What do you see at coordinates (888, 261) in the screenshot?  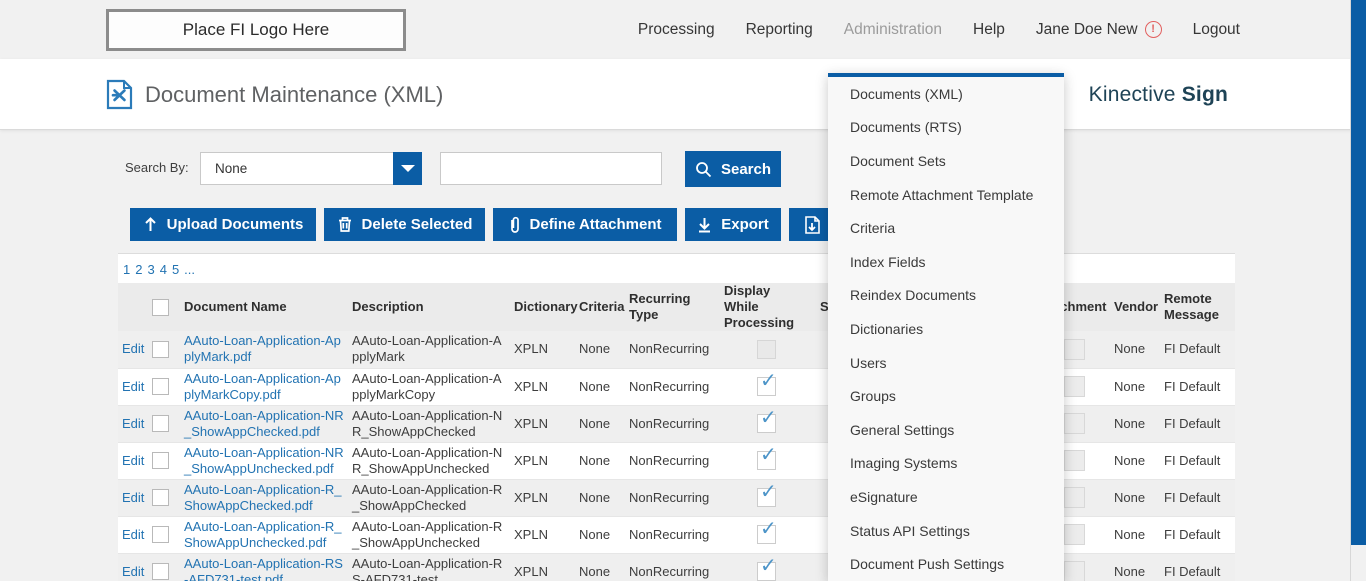 I see `menu-item: Index Fields` at bounding box center [888, 261].